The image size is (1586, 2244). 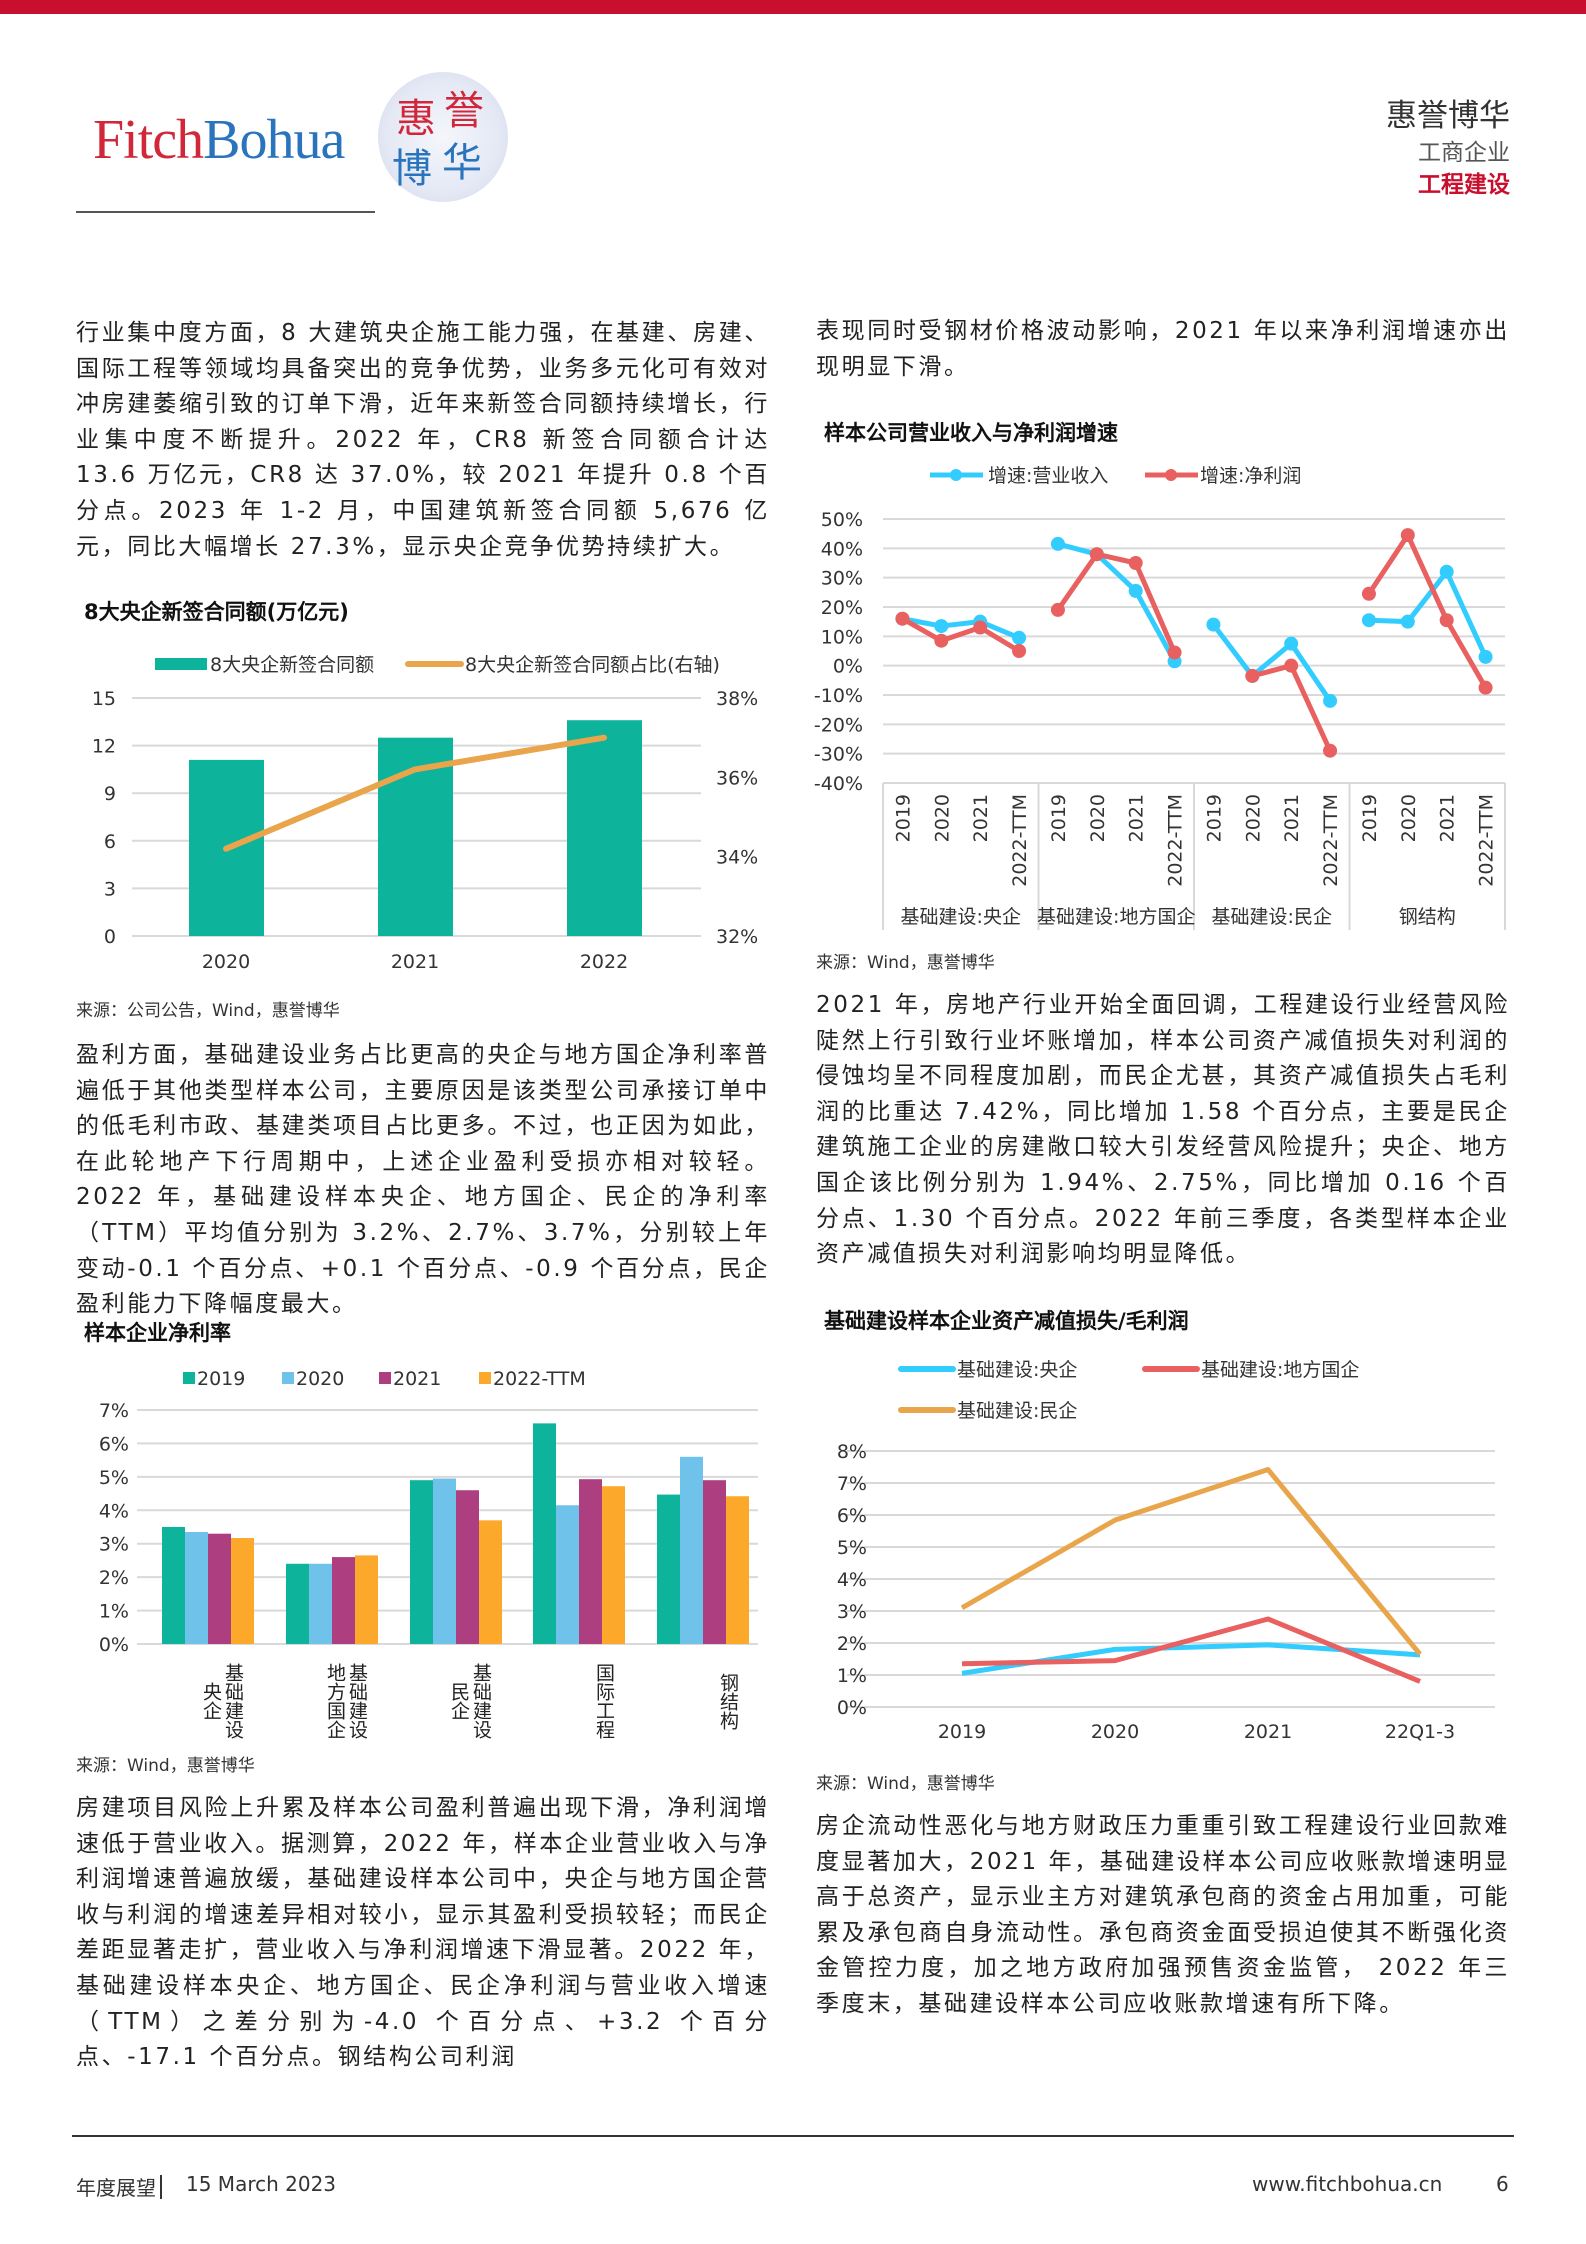 What do you see at coordinates (470, 1701) in the screenshot?
I see `chart3-category-label: 基础建设民企` at bounding box center [470, 1701].